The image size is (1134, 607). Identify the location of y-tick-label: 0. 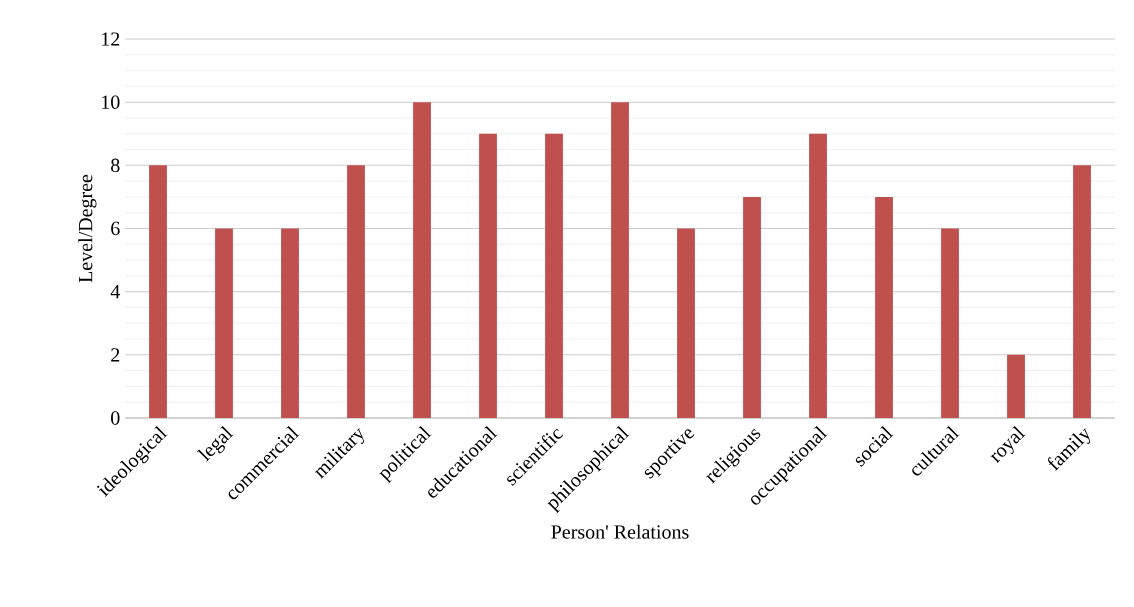
(115, 418).